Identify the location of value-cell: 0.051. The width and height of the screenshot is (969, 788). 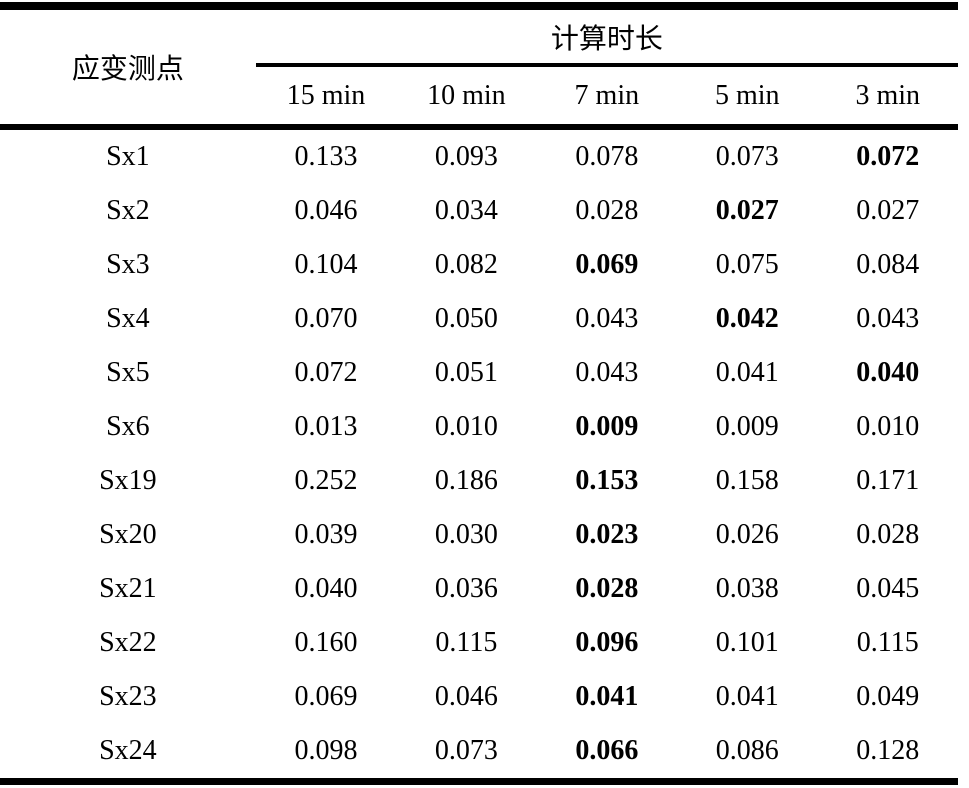
(466, 372).